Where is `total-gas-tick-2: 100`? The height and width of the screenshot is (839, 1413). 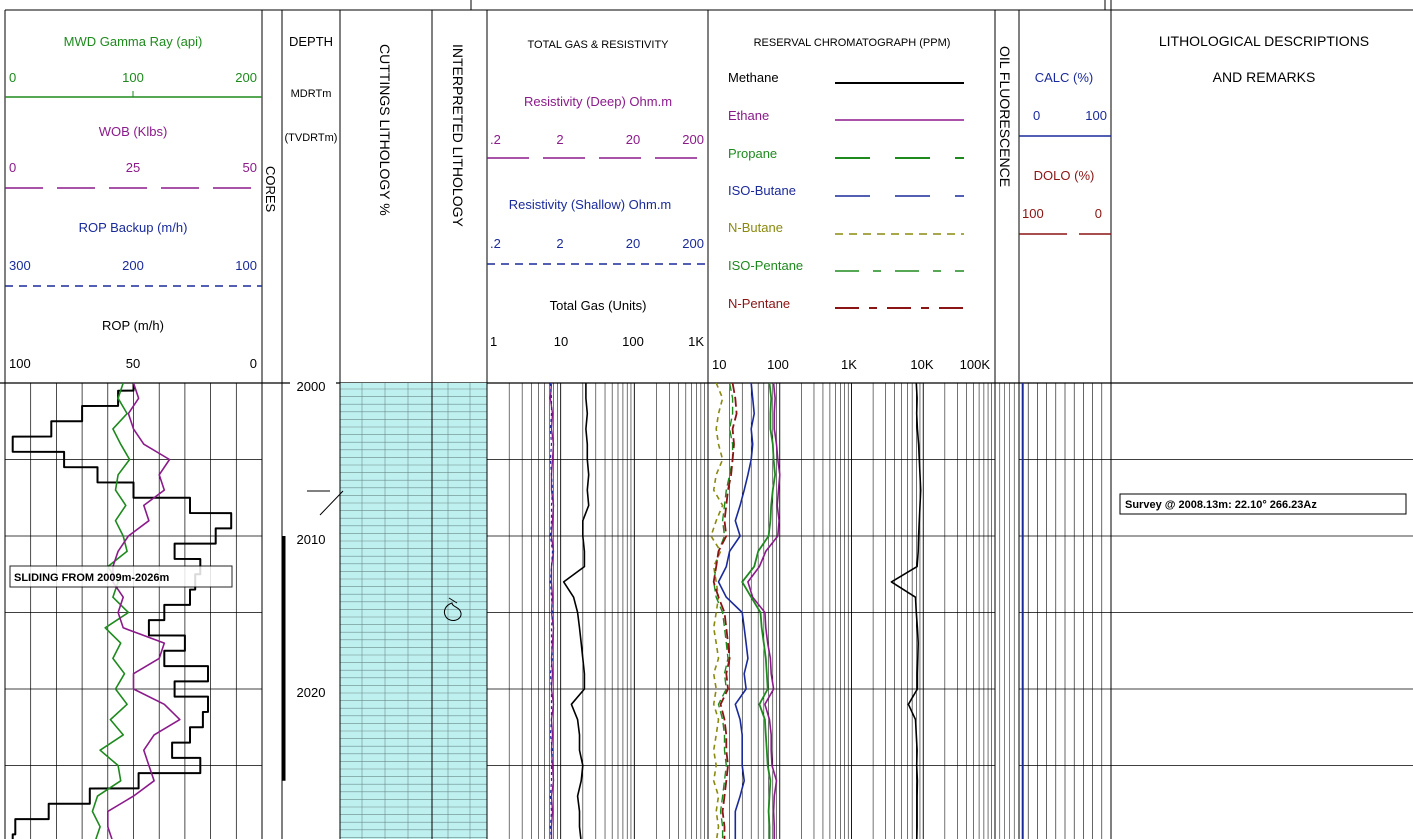 total-gas-tick-2: 100 is located at coordinates (633, 341).